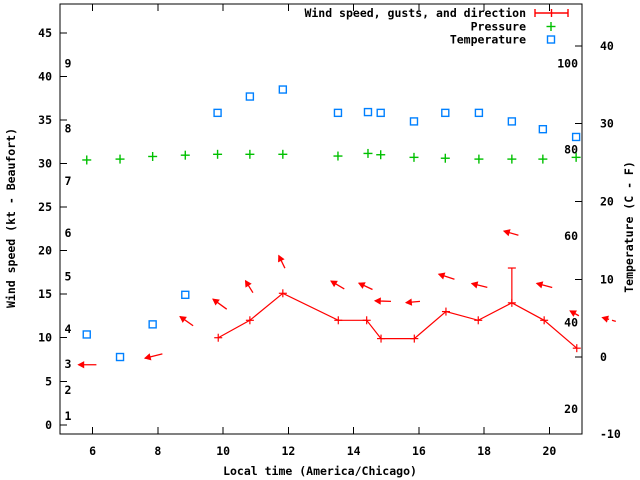  I want to click on y-right-tick-label: 0, so click(603, 357).